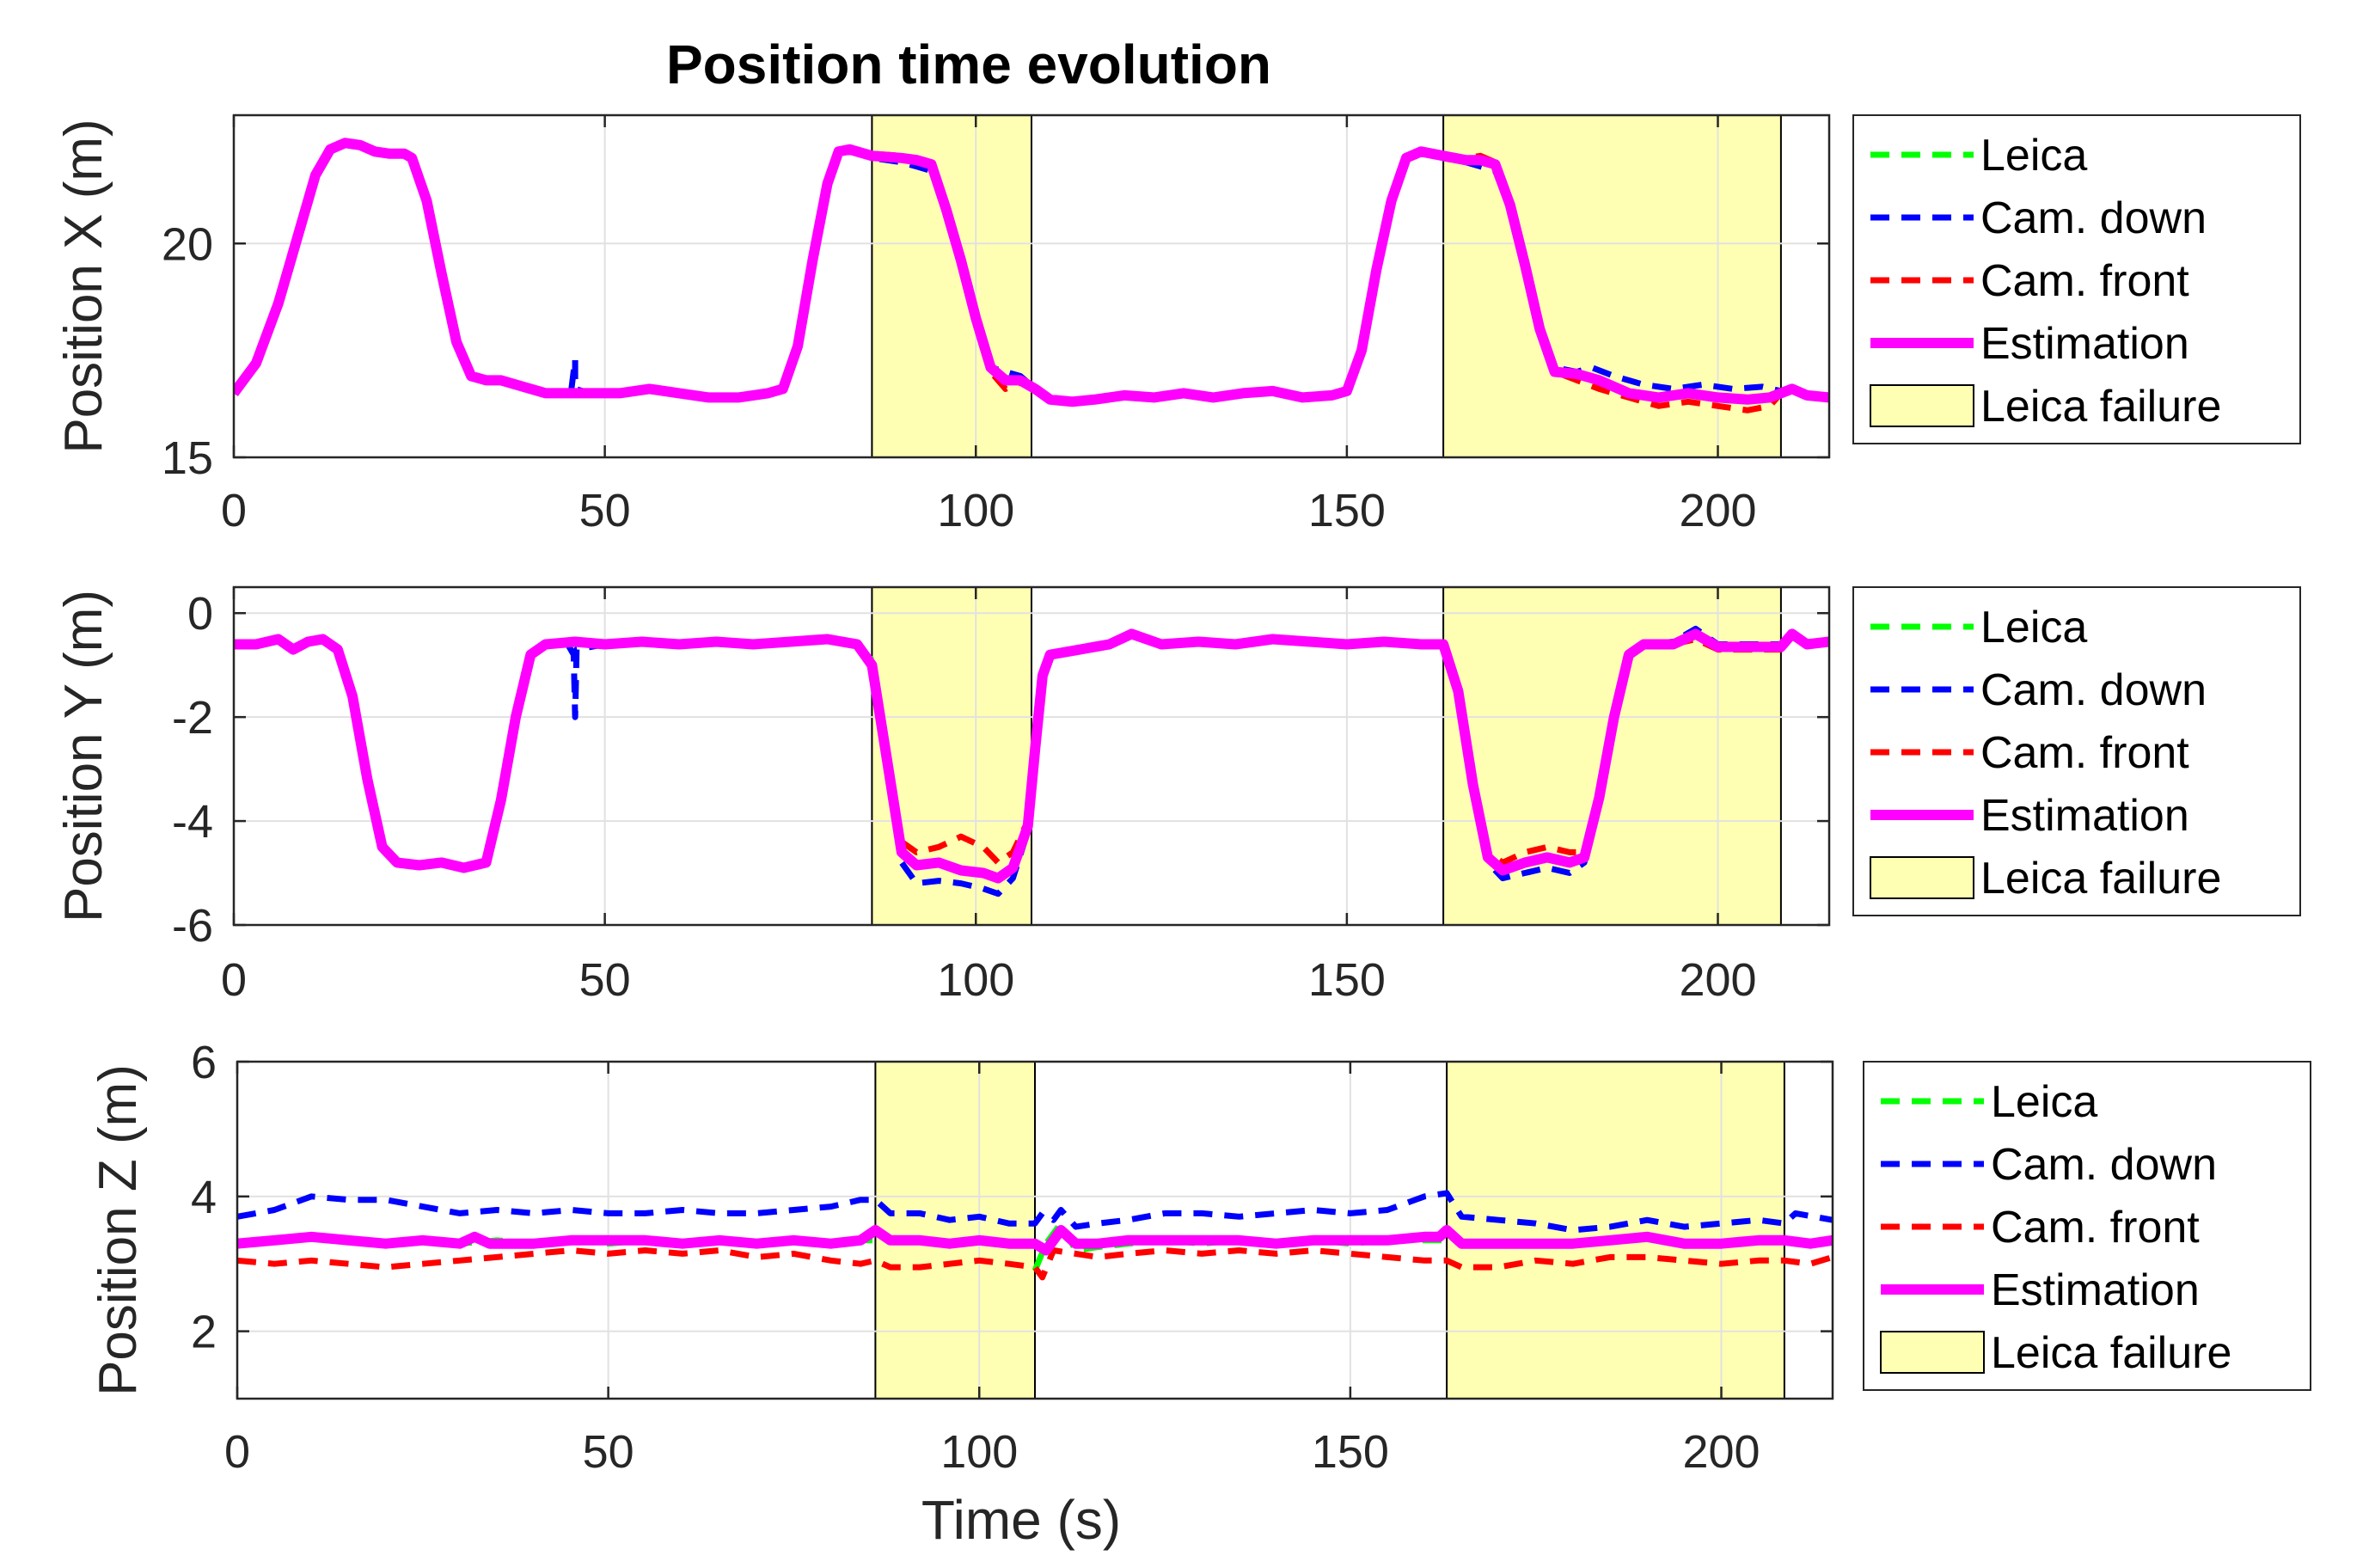  I want to click on chart-title: Position time evolution, so click(968, 64).